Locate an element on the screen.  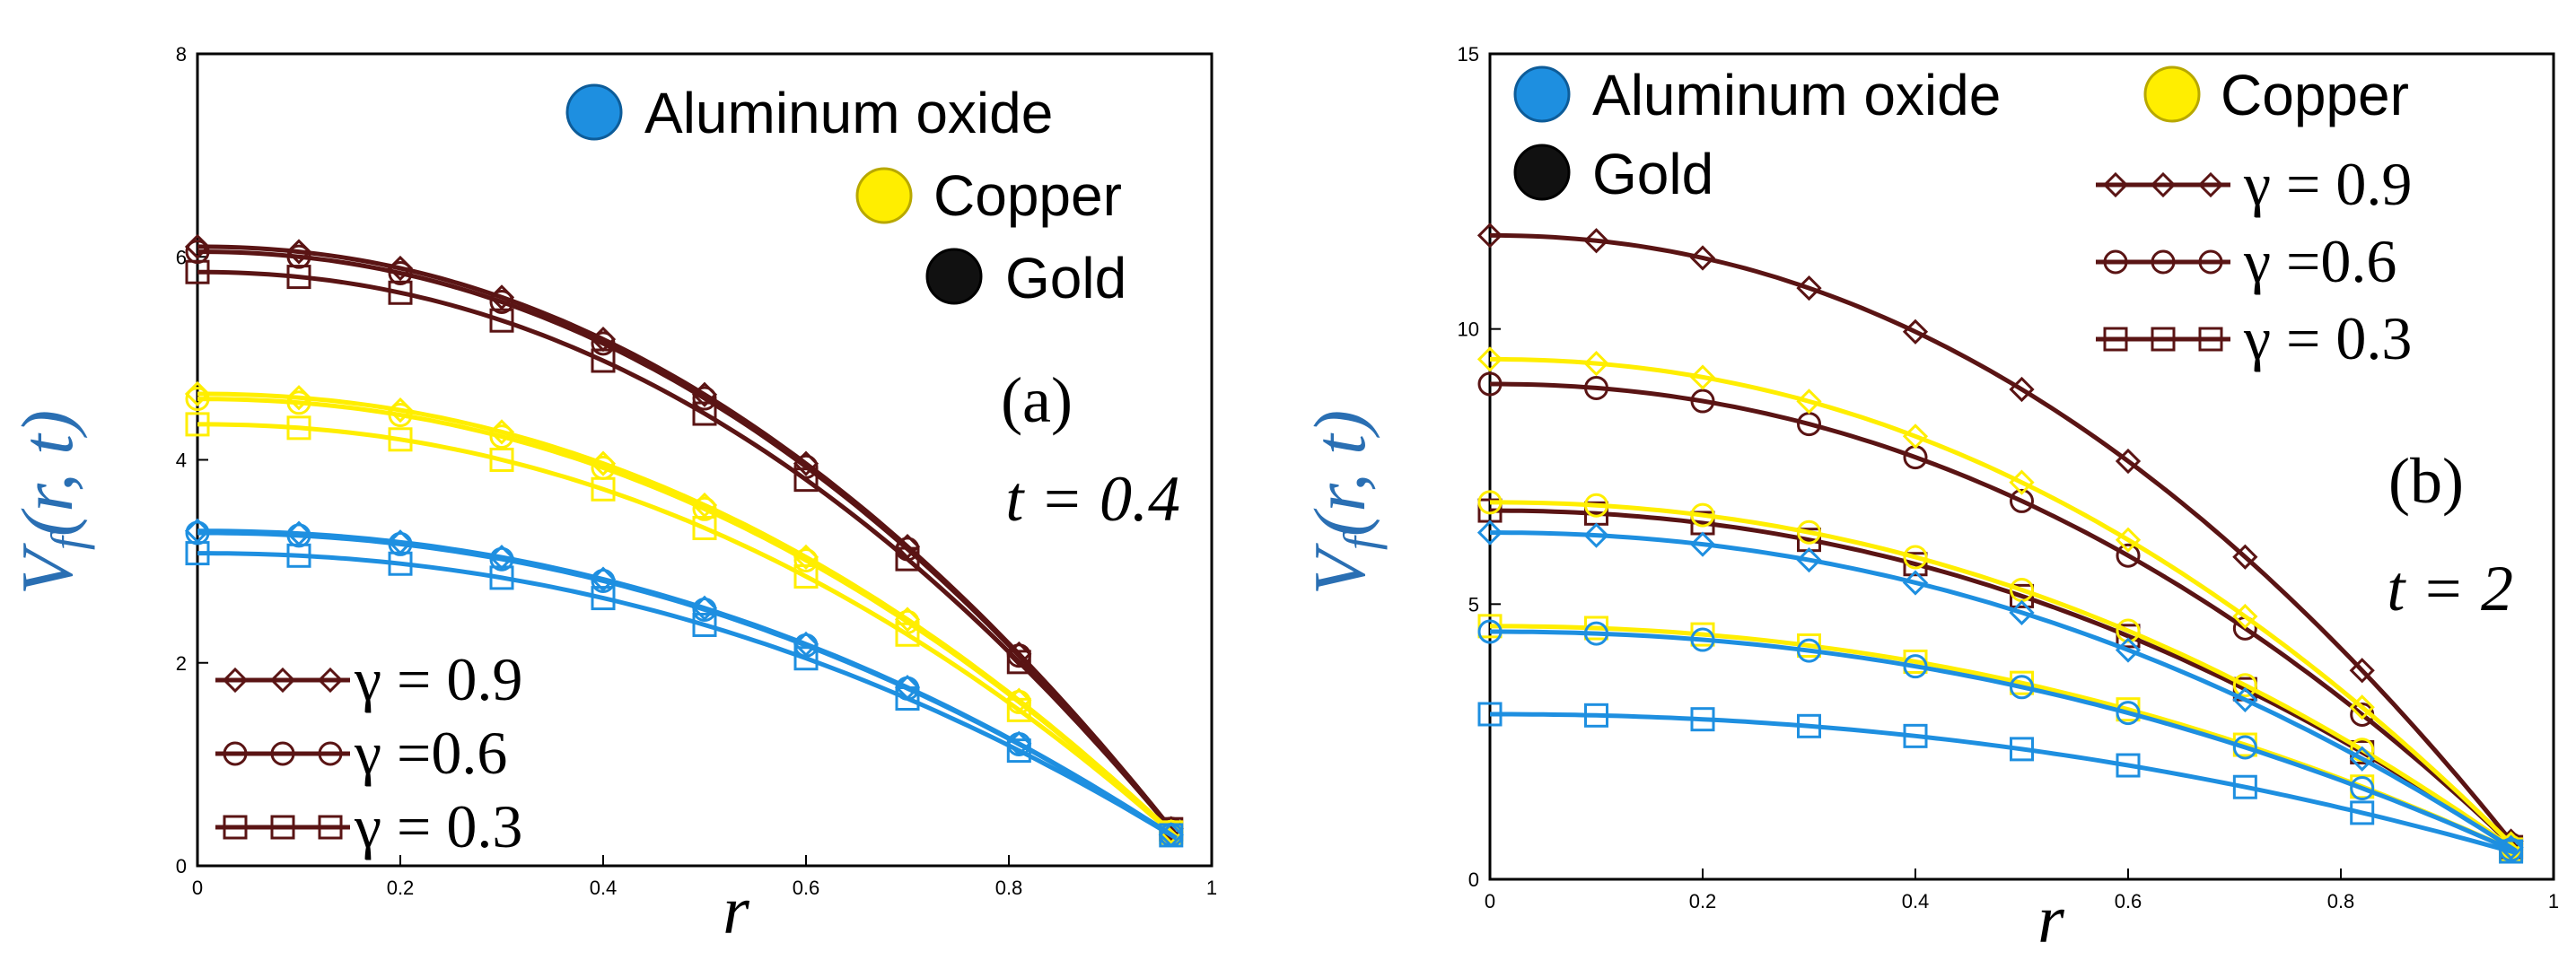
time-label-a: t = 0.4 is located at coordinates (1092, 499).